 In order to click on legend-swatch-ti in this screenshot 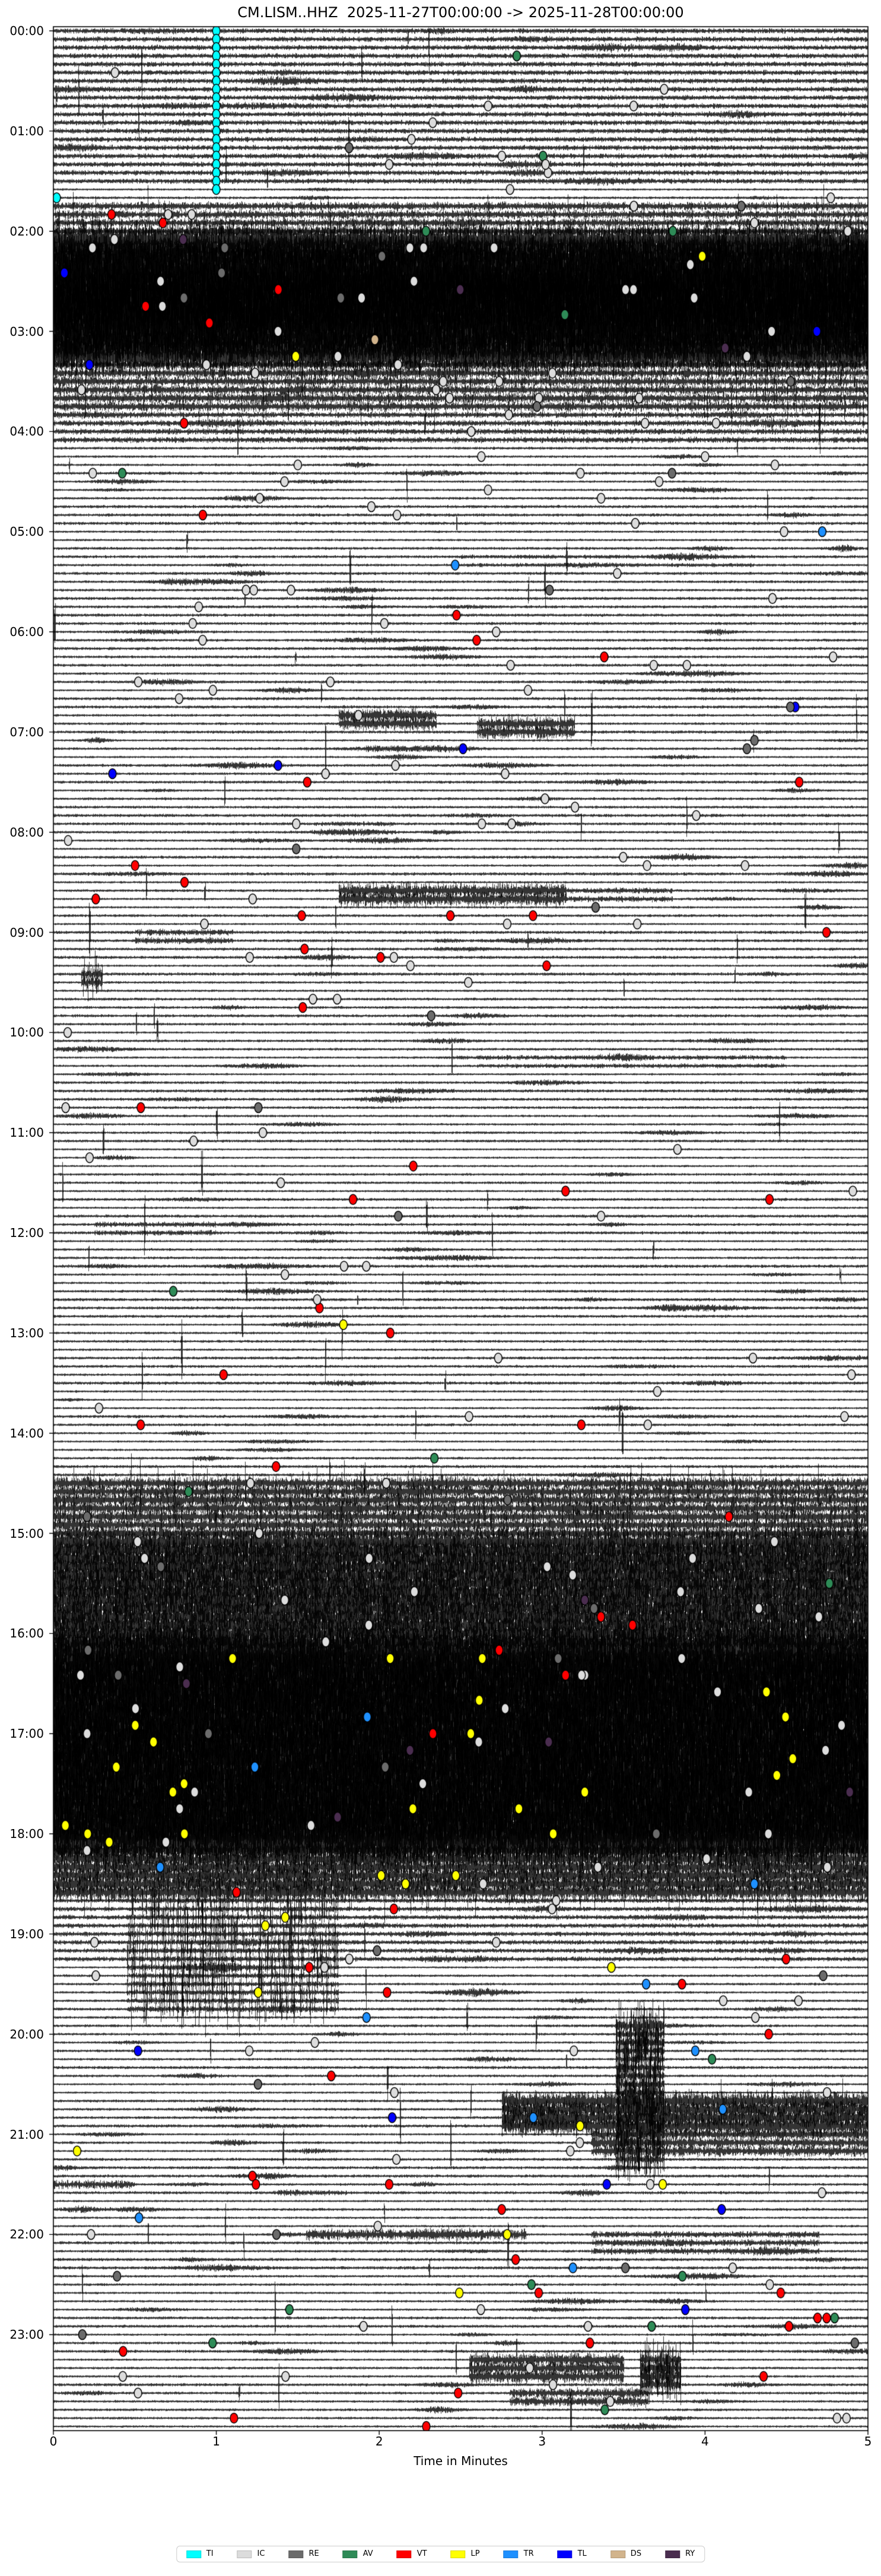, I will do `click(193, 2554)`.